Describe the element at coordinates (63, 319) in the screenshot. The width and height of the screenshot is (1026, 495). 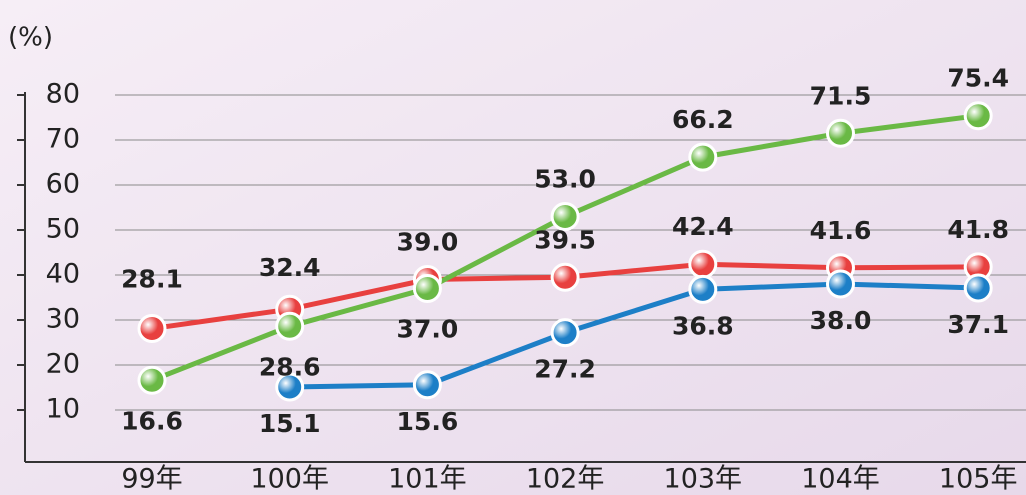
I see `y-tick-label: 30` at that location.